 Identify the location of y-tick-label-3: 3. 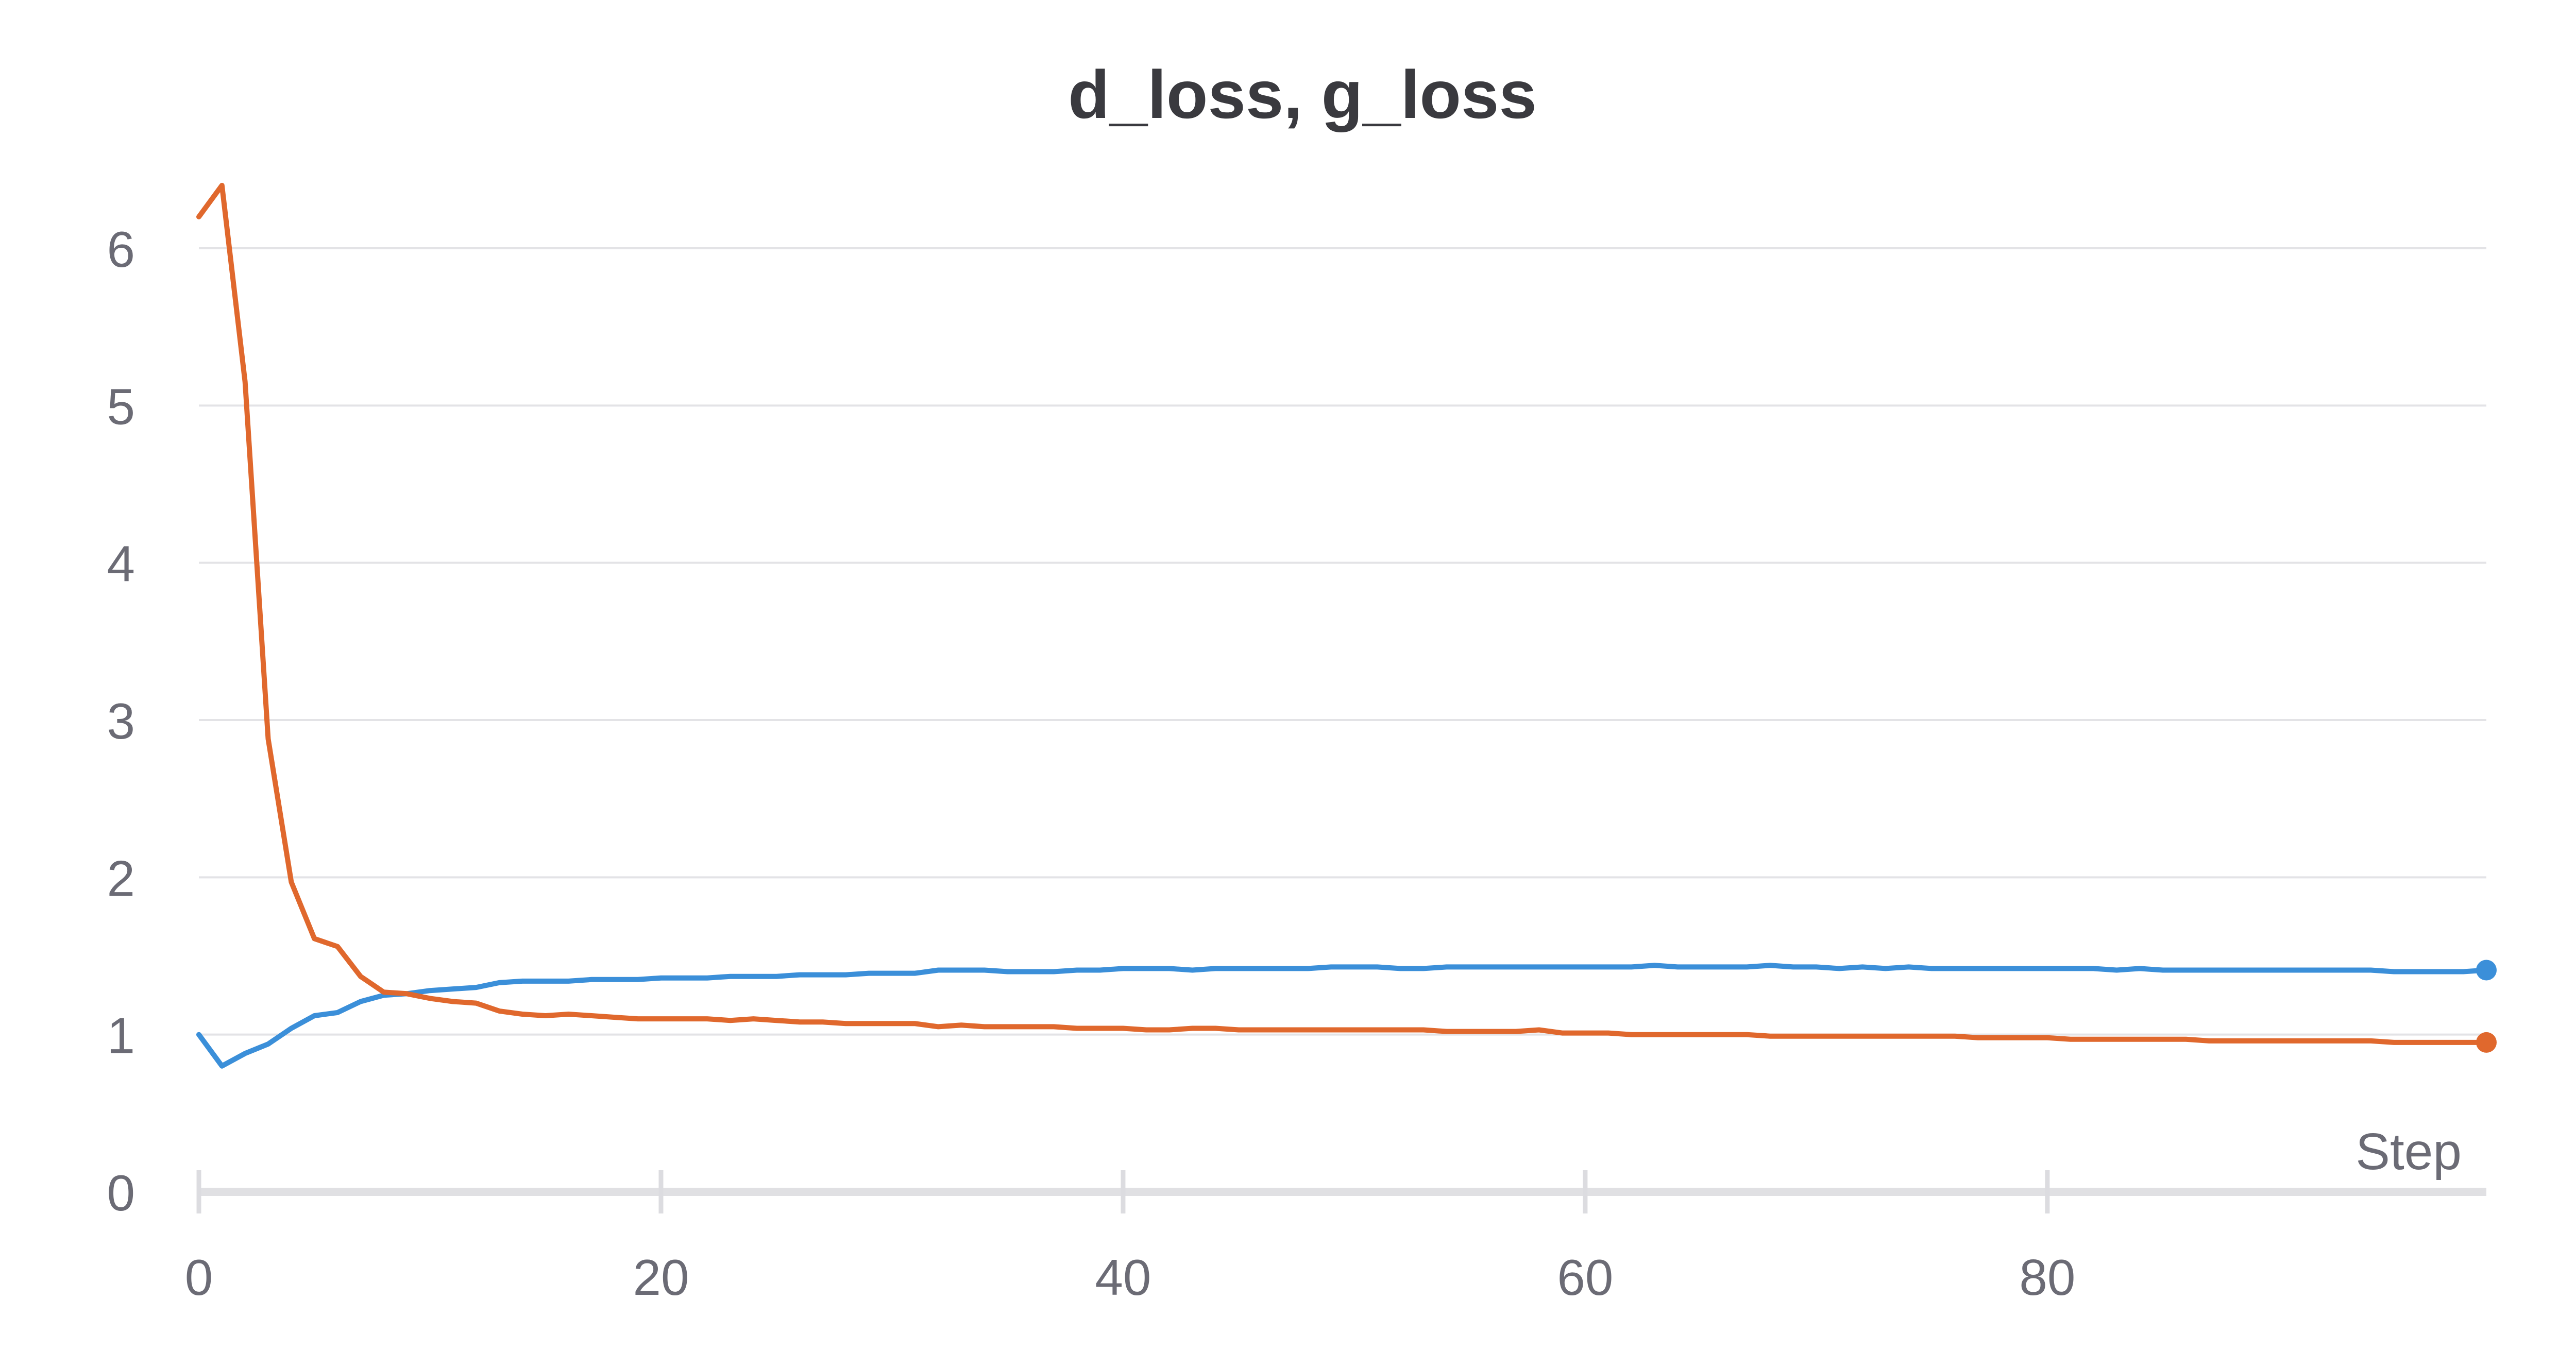
(121, 721).